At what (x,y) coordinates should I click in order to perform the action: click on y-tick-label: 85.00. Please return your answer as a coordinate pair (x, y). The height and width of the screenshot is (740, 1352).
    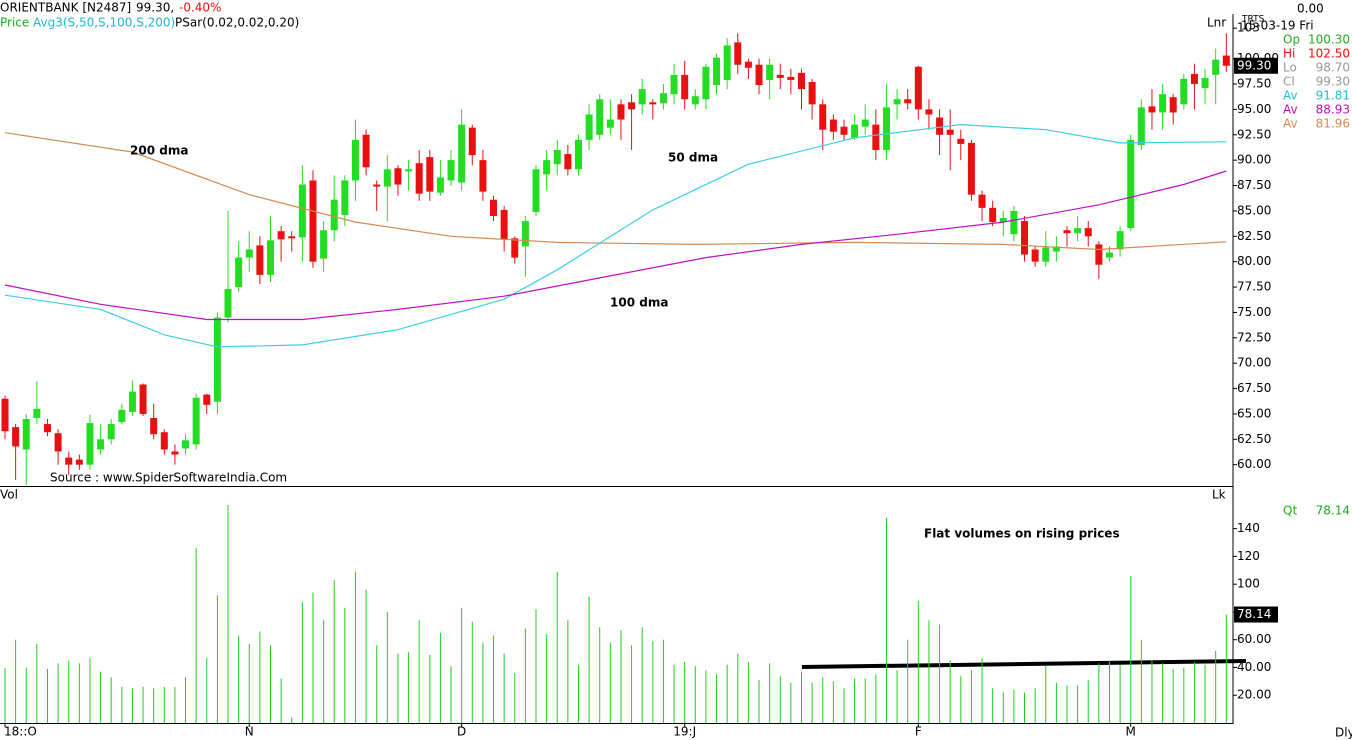
    Looking at the image, I should click on (1254, 210).